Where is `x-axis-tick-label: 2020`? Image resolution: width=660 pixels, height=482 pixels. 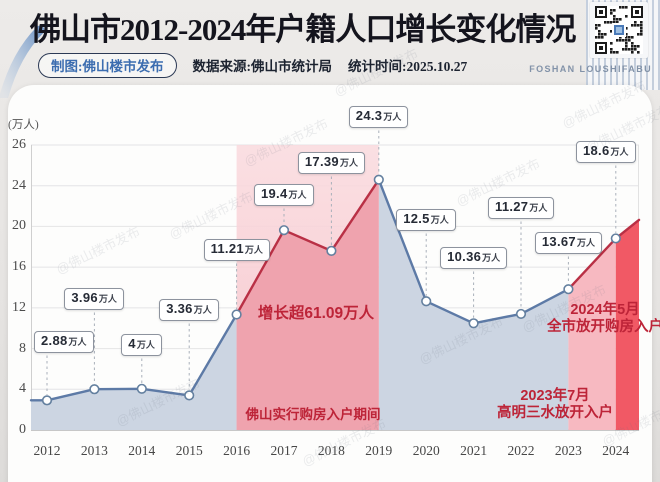
x-axis-tick-label: 2020 is located at coordinates (426, 450).